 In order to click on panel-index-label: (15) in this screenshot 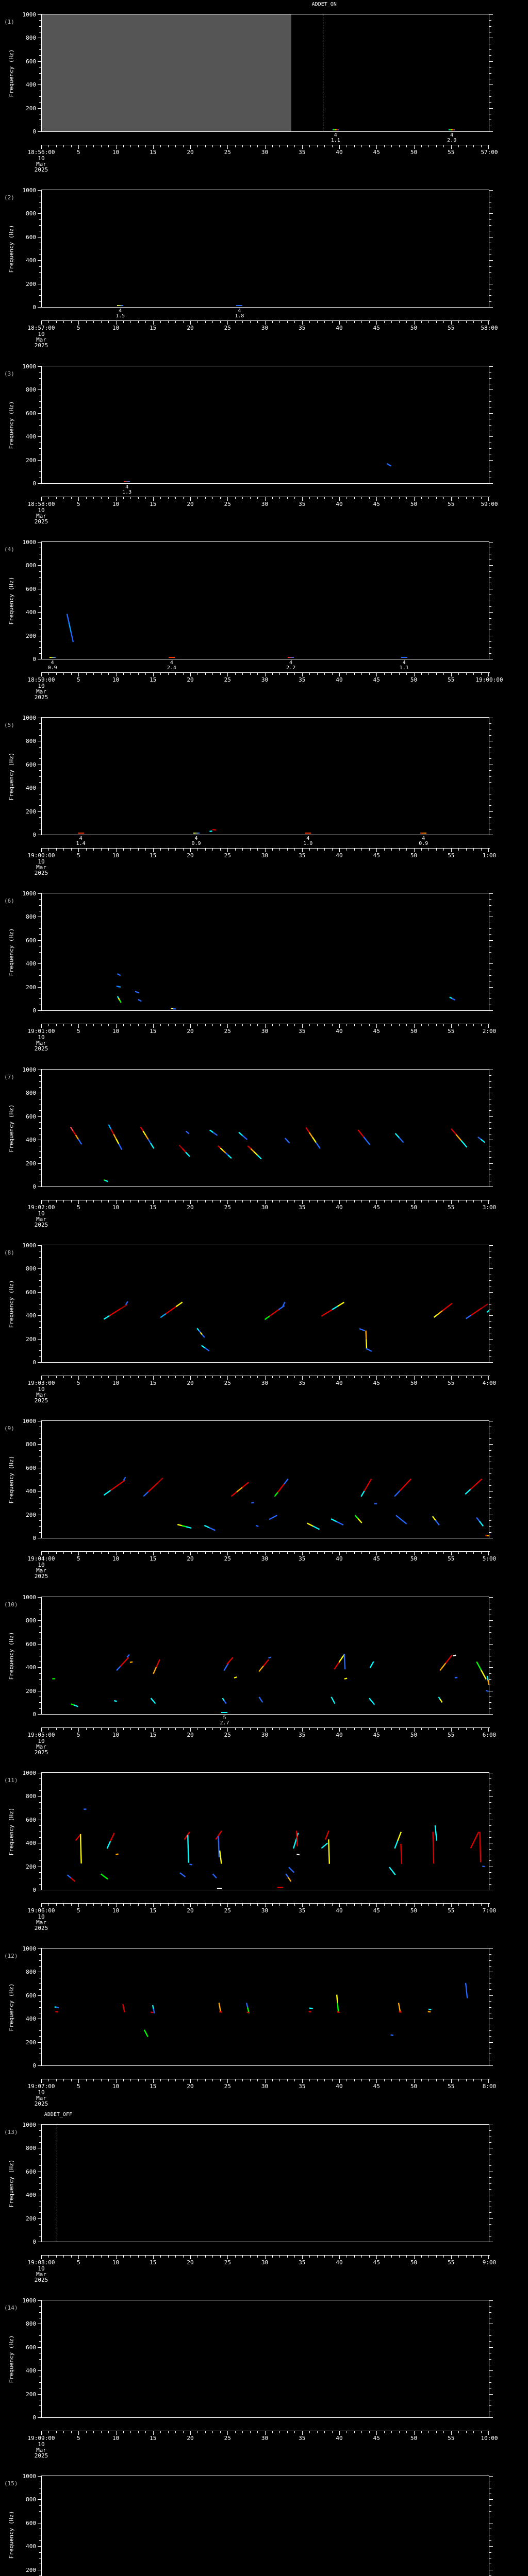, I will do `click(11, 2483)`.